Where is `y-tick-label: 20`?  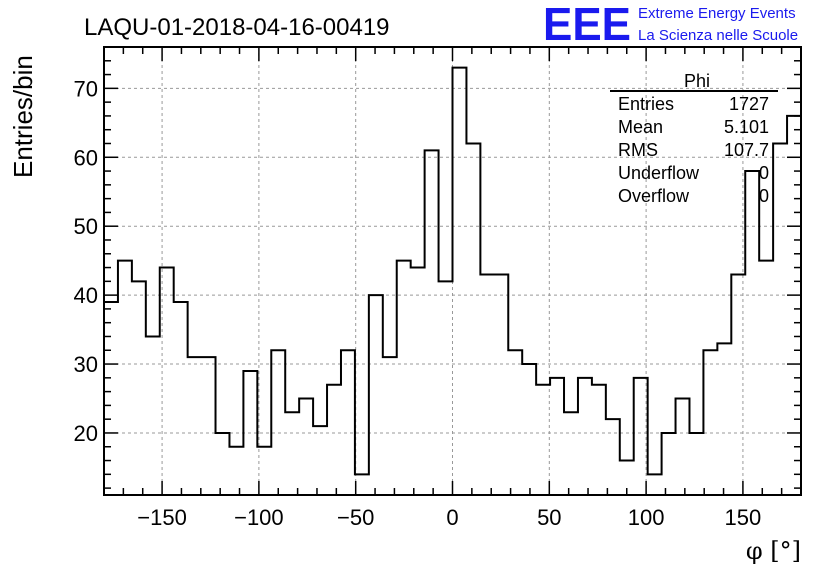 y-tick-label: 20 is located at coordinates (86, 433).